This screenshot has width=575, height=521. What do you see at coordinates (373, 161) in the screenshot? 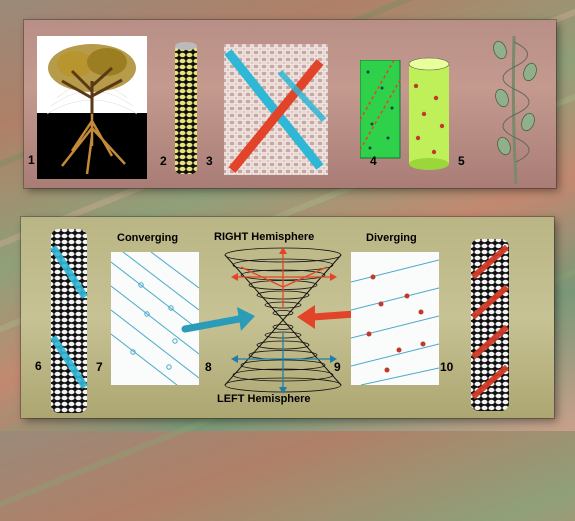
I see `figure-number-4: 4` at bounding box center [373, 161].